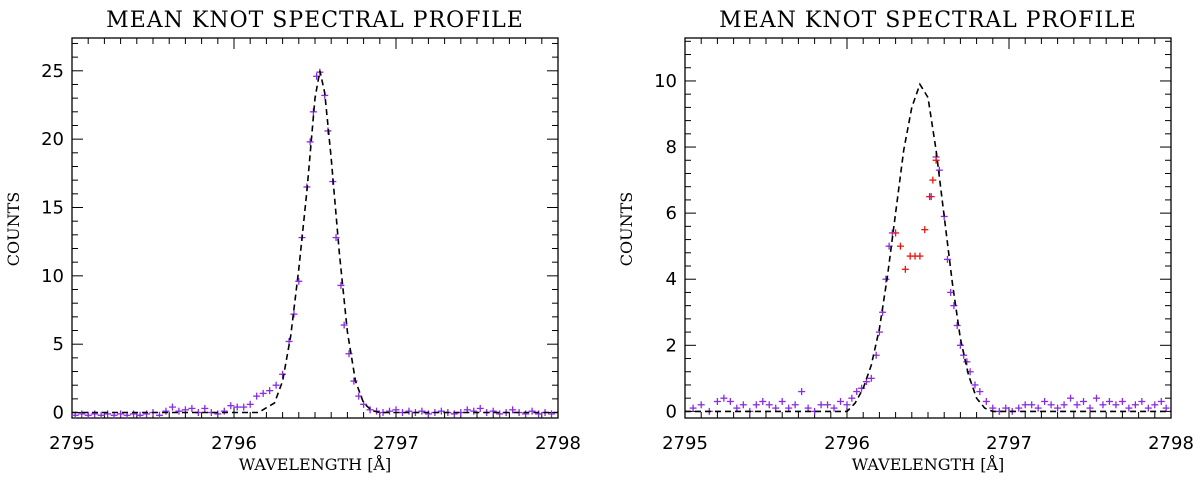 Image resolution: width=1200 pixels, height=480 pixels. What do you see at coordinates (671, 147) in the screenshot?
I see `y-tick-label: 8` at bounding box center [671, 147].